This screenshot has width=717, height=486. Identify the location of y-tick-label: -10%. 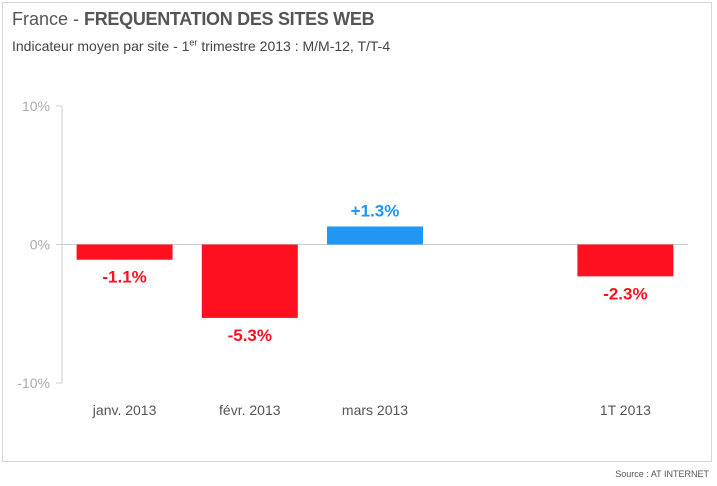
(33, 383).